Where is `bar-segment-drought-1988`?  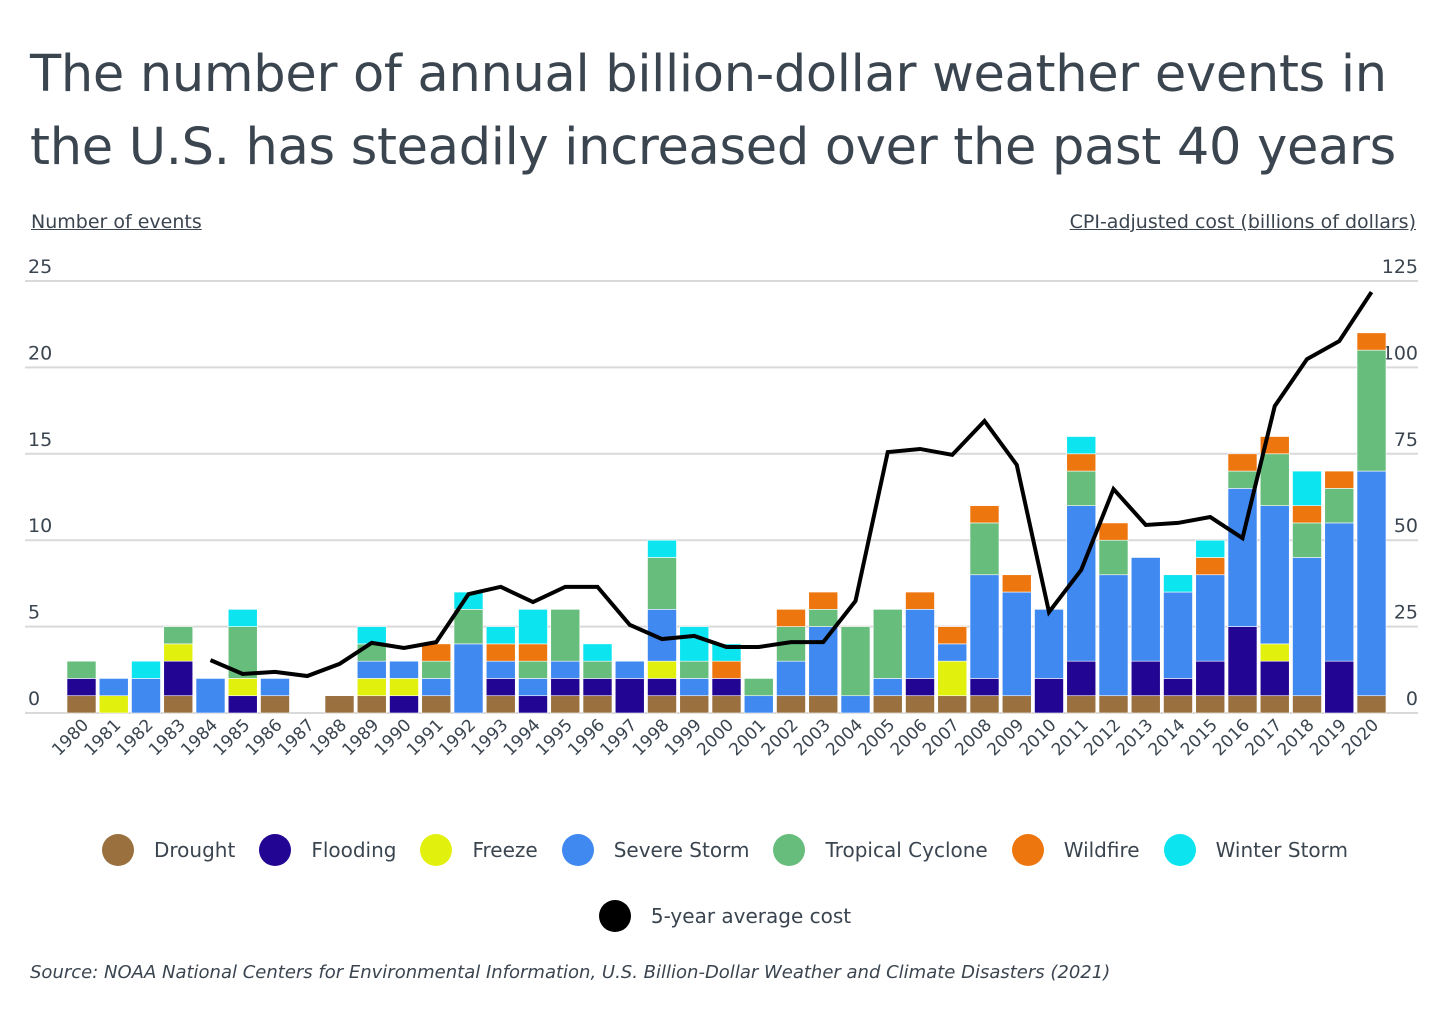
bar-segment-drought-1988 is located at coordinates (339, 704).